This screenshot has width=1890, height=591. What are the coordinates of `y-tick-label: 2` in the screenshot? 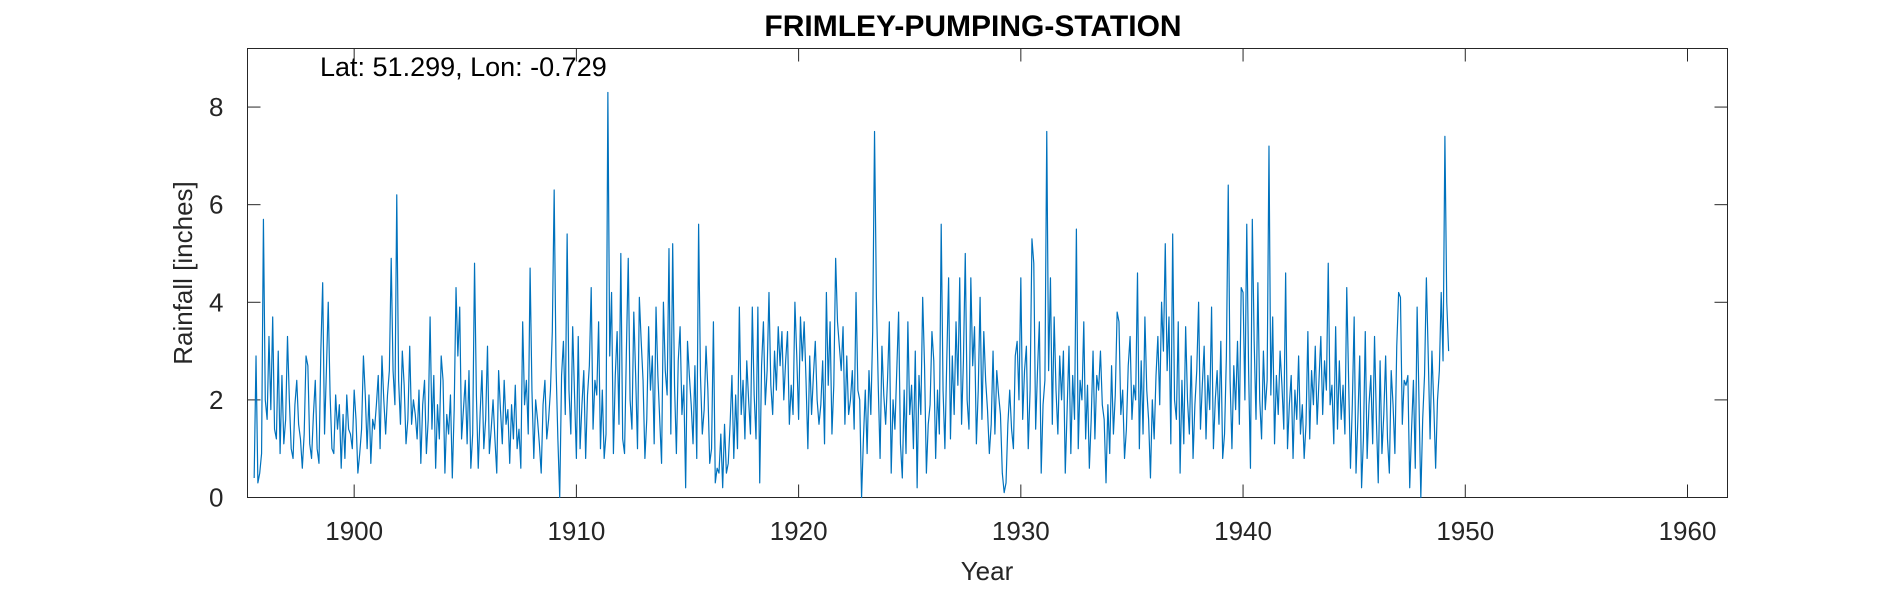 It's located at (216, 400).